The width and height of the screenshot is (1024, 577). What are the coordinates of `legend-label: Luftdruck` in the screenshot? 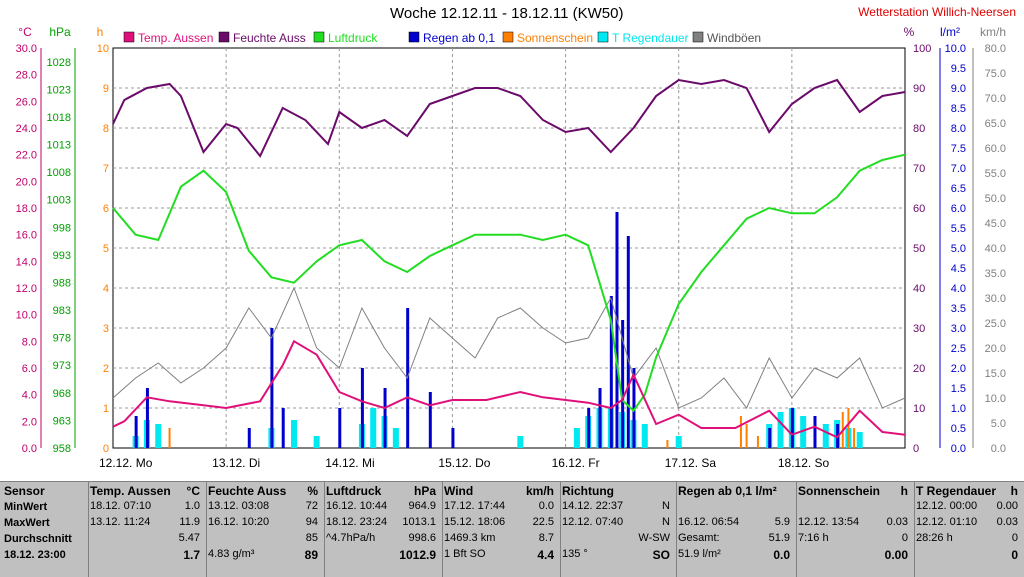 It's located at (353, 38).